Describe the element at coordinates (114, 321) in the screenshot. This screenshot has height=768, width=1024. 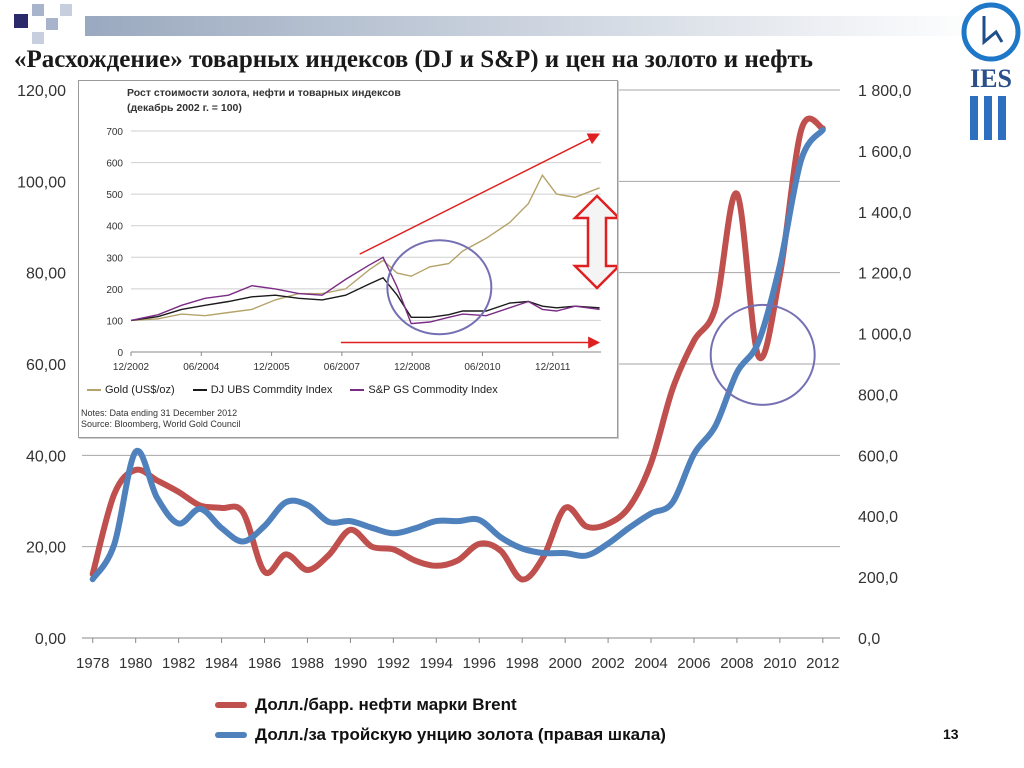
I see `inset-y-tick-label: 100` at that location.